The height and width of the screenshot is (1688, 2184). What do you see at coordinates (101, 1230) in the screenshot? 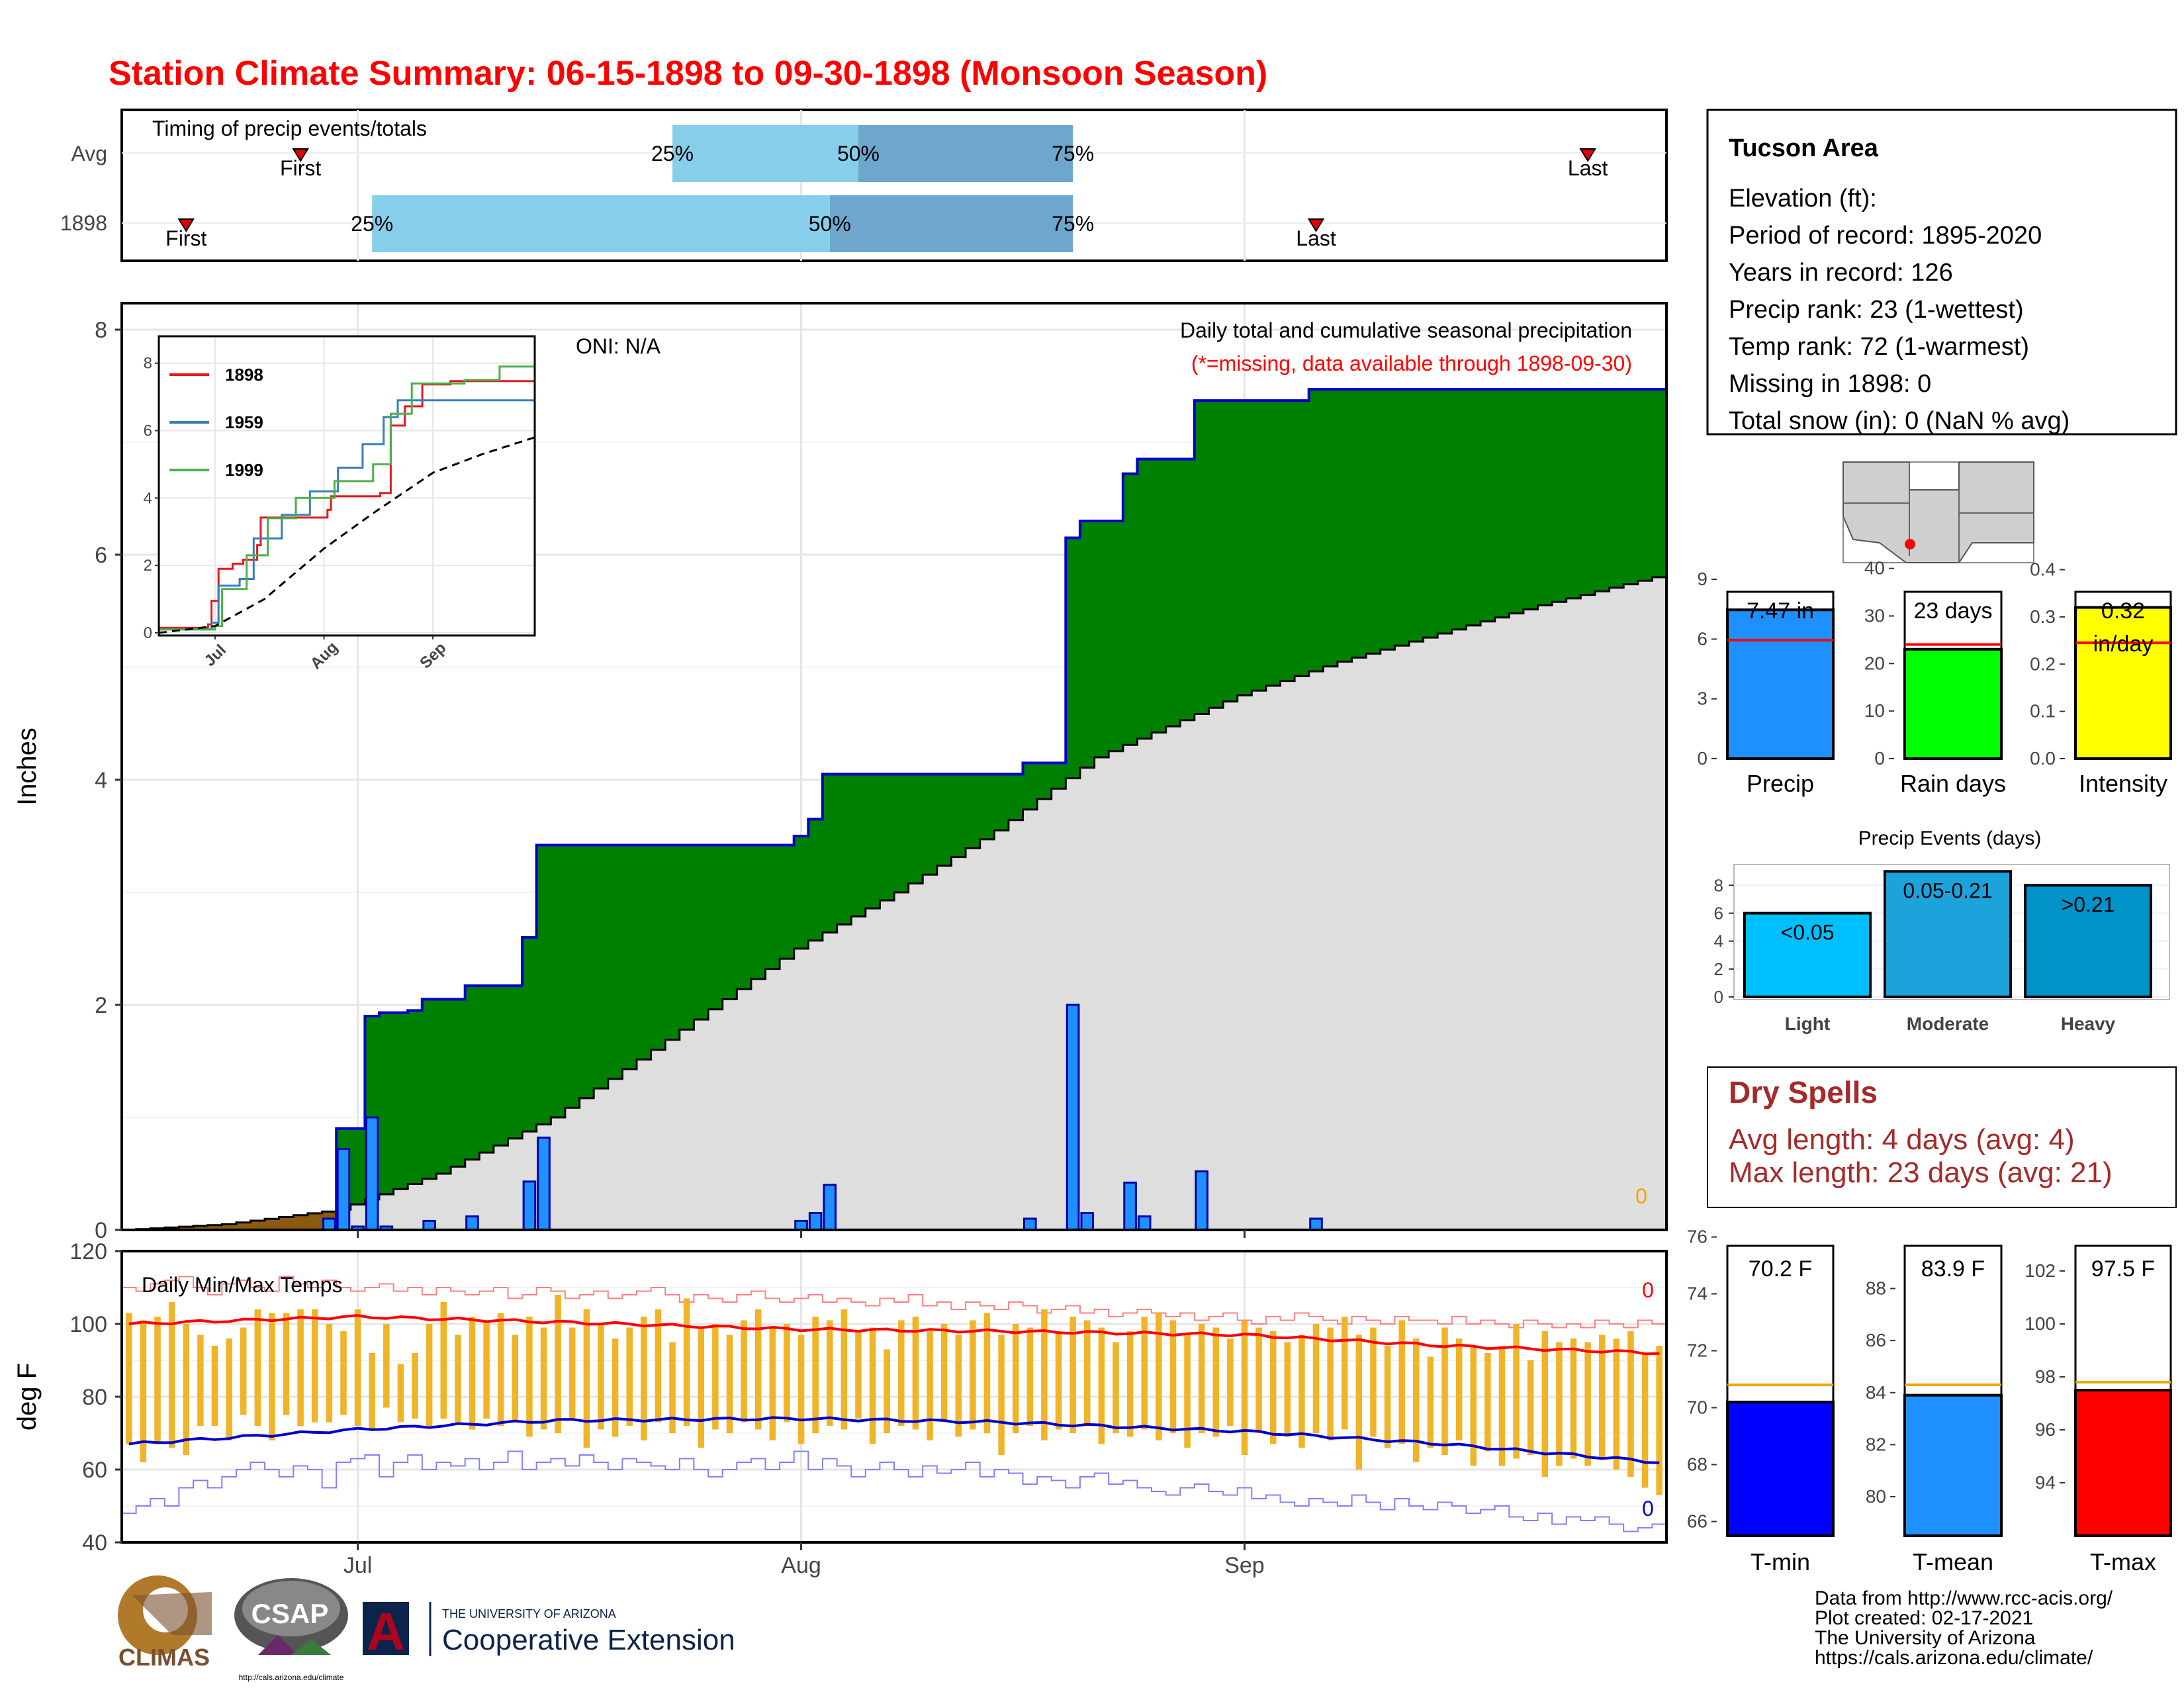
I see `y-tick-label: 0` at bounding box center [101, 1230].